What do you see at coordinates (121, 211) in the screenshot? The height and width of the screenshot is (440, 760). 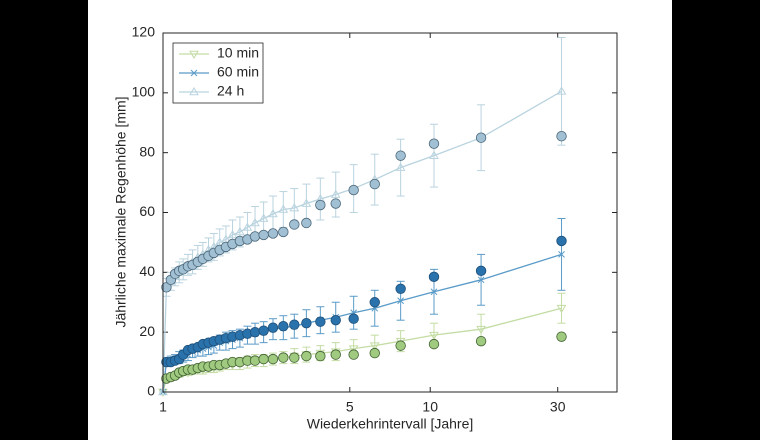 I see `y-axis-label: Jährliche maximale Regenhöhe [mm]` at bounding box center [121, 211].